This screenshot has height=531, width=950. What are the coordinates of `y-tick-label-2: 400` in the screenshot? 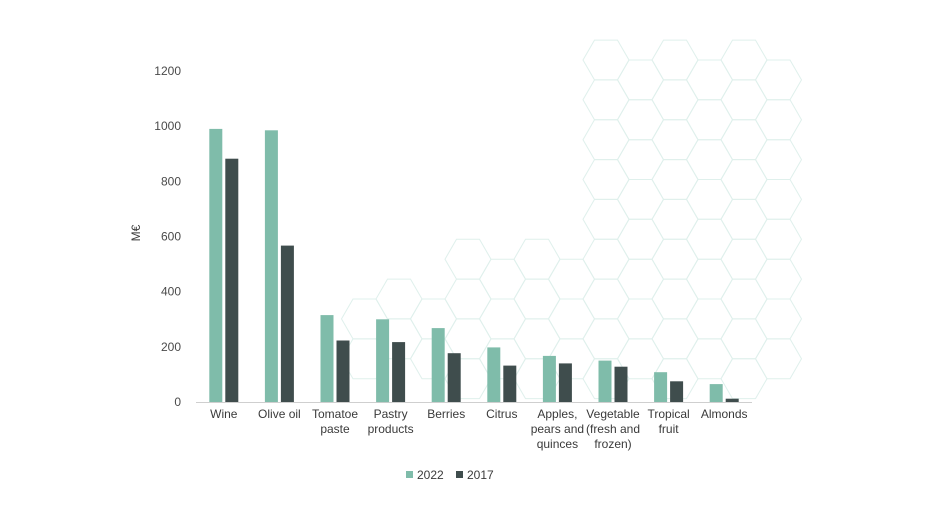 It's located at (171, 292).